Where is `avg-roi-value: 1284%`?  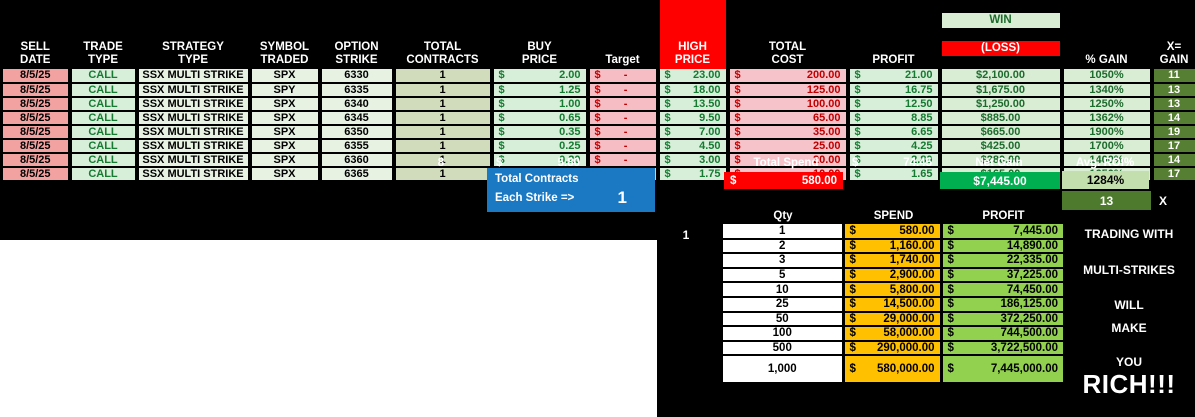 avg-roi-value: 1284% is located at coordinates (1105, 180).